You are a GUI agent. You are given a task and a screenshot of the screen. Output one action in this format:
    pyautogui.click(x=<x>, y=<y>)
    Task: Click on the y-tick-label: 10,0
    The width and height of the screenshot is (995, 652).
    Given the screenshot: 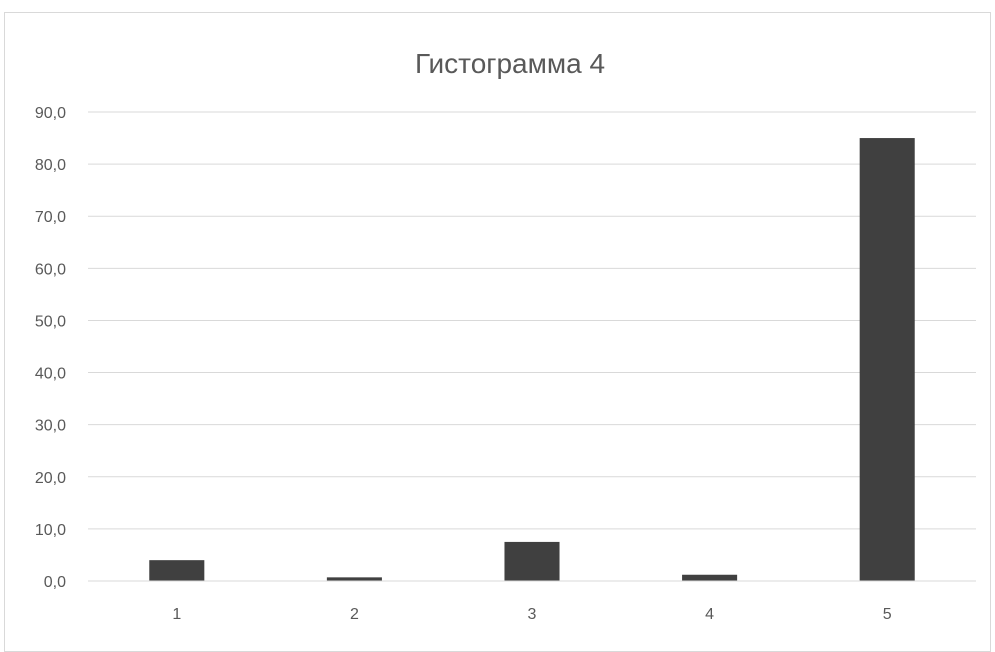 What is the action you would take?
    pyautogui.click(x=50, y=530)
    